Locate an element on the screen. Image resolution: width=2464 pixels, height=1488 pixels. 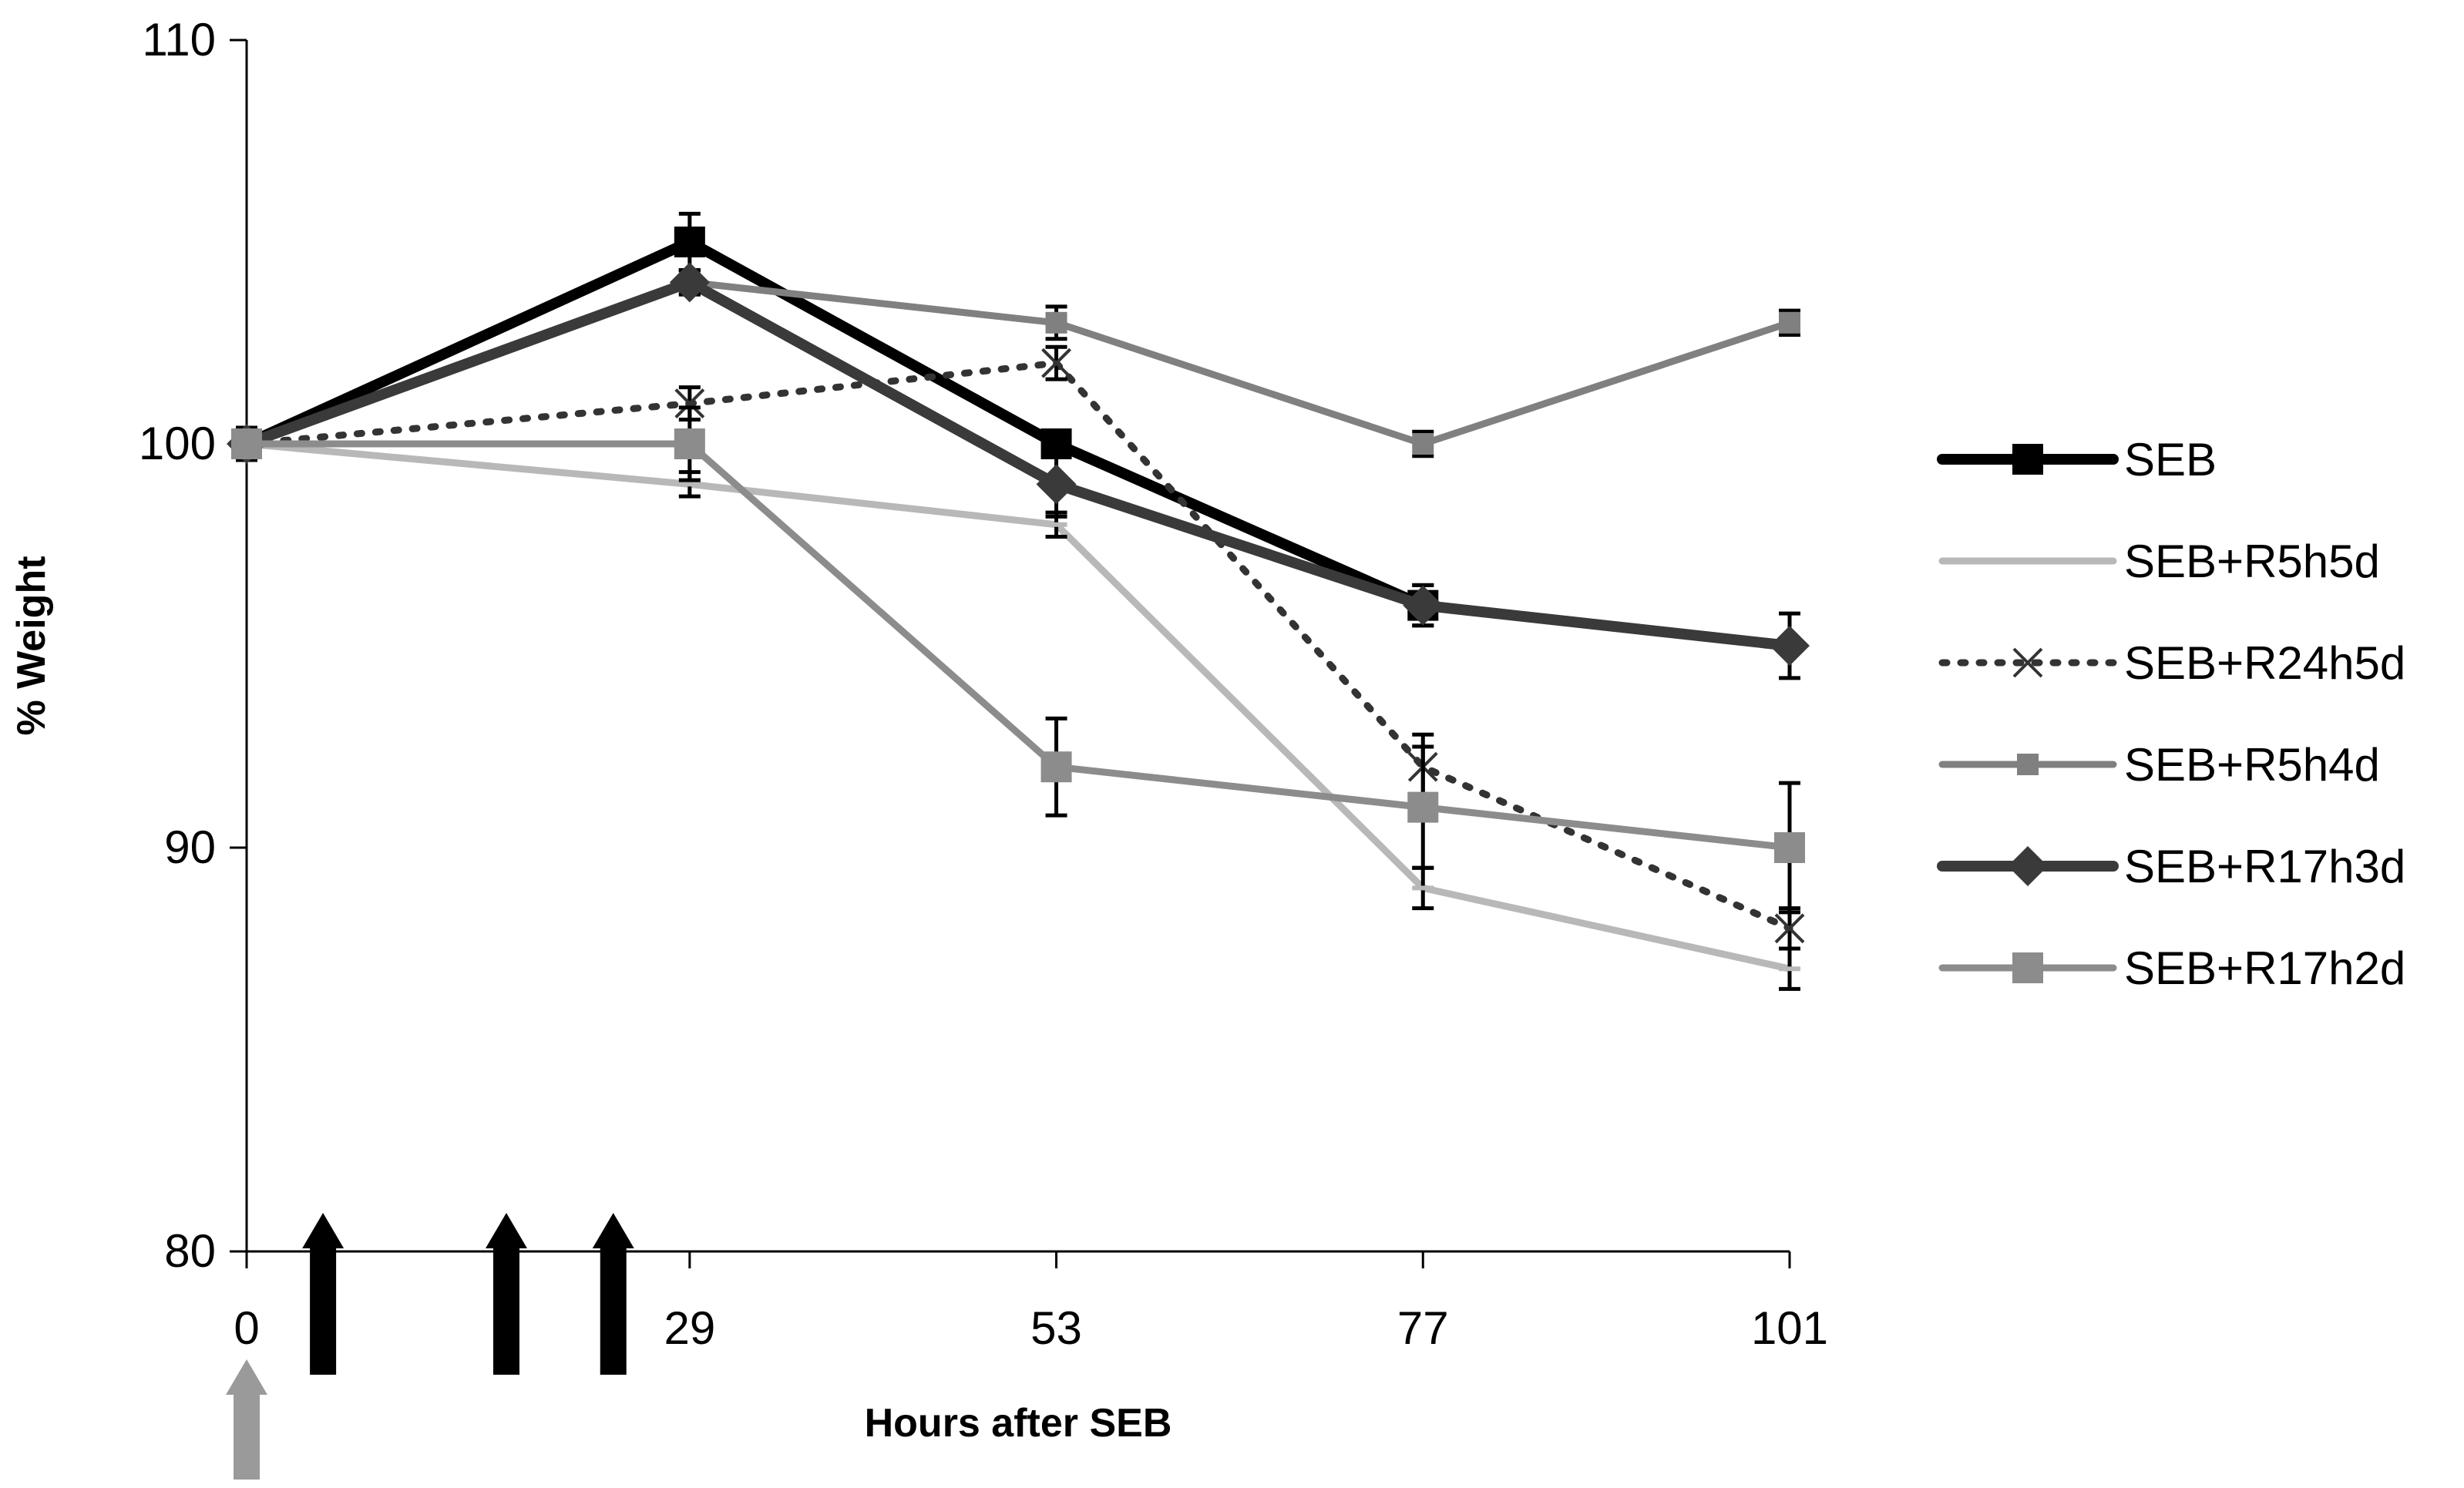
legend-label: SEB+R5h5d is located at coordinates (2252, 561).